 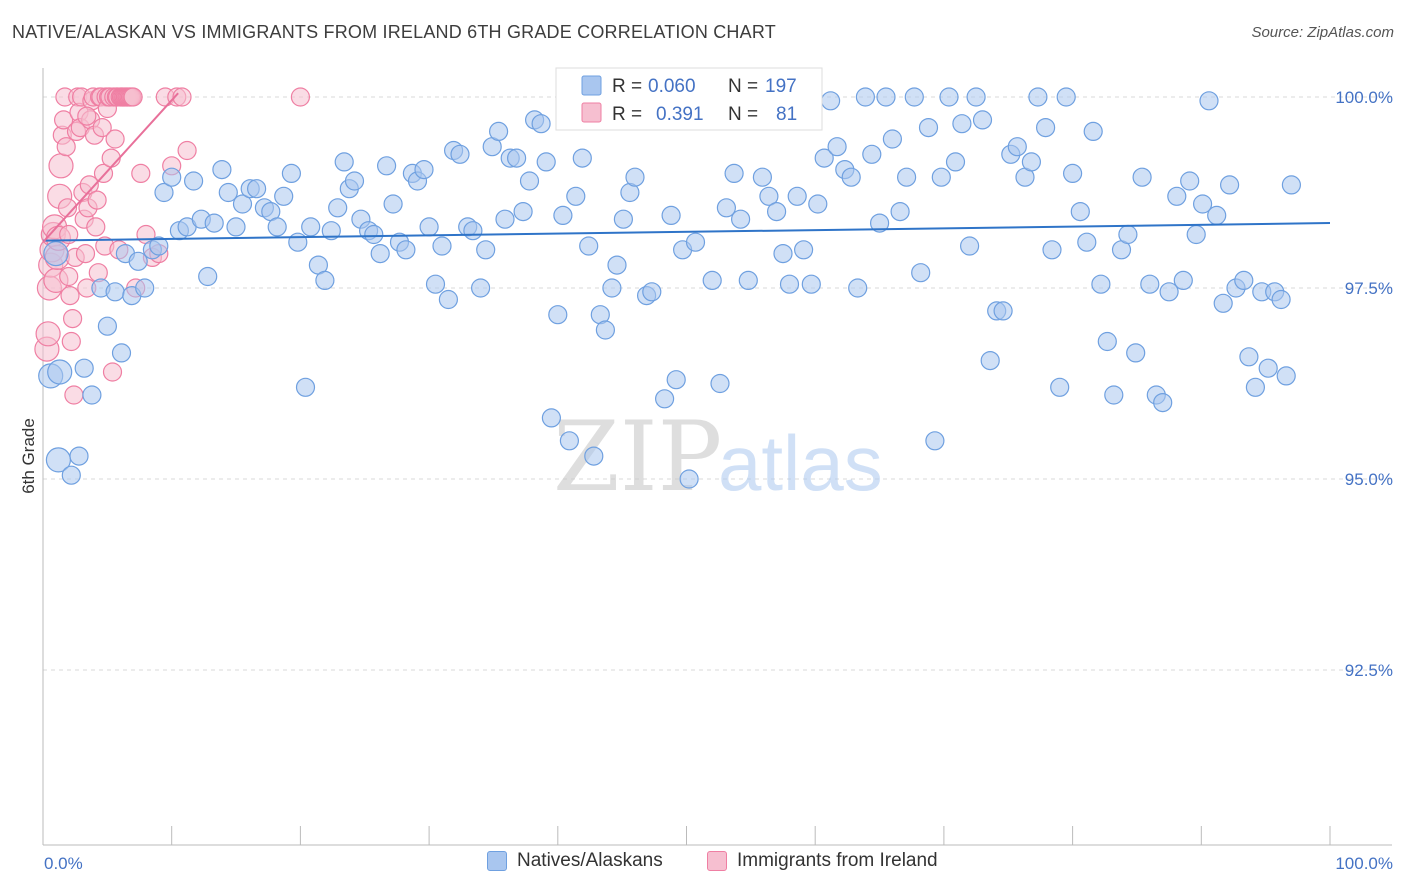 What do you see at coordinates (786, 114) in the screenshot?
I see `stats-n-value-pink: 81` at bounding box center [786, 114].